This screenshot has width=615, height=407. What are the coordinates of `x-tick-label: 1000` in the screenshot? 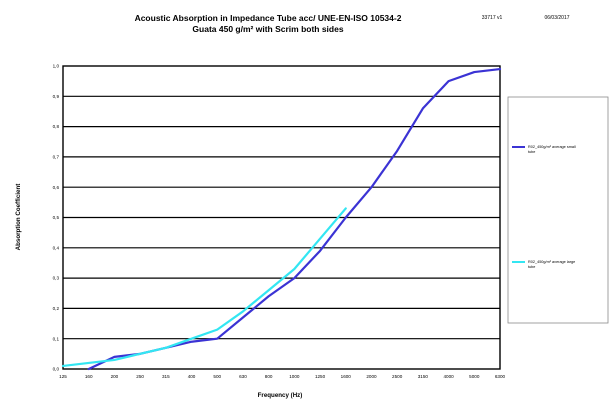 It's located at (294, 376).